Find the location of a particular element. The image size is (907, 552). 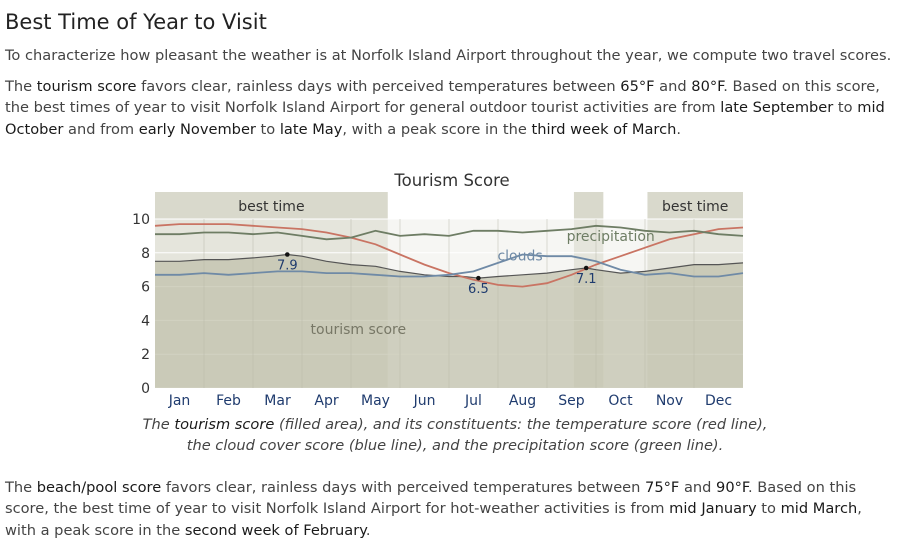

clouds-label: clouds is located at coordinates (519, 256).